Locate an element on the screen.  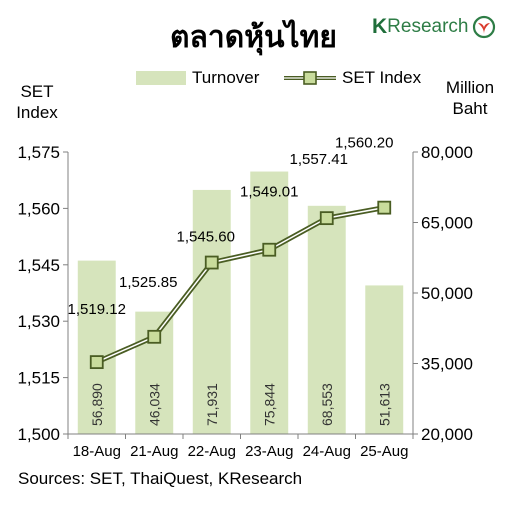
right-axis-title: Million Baht is located at coordinates (470, 98).